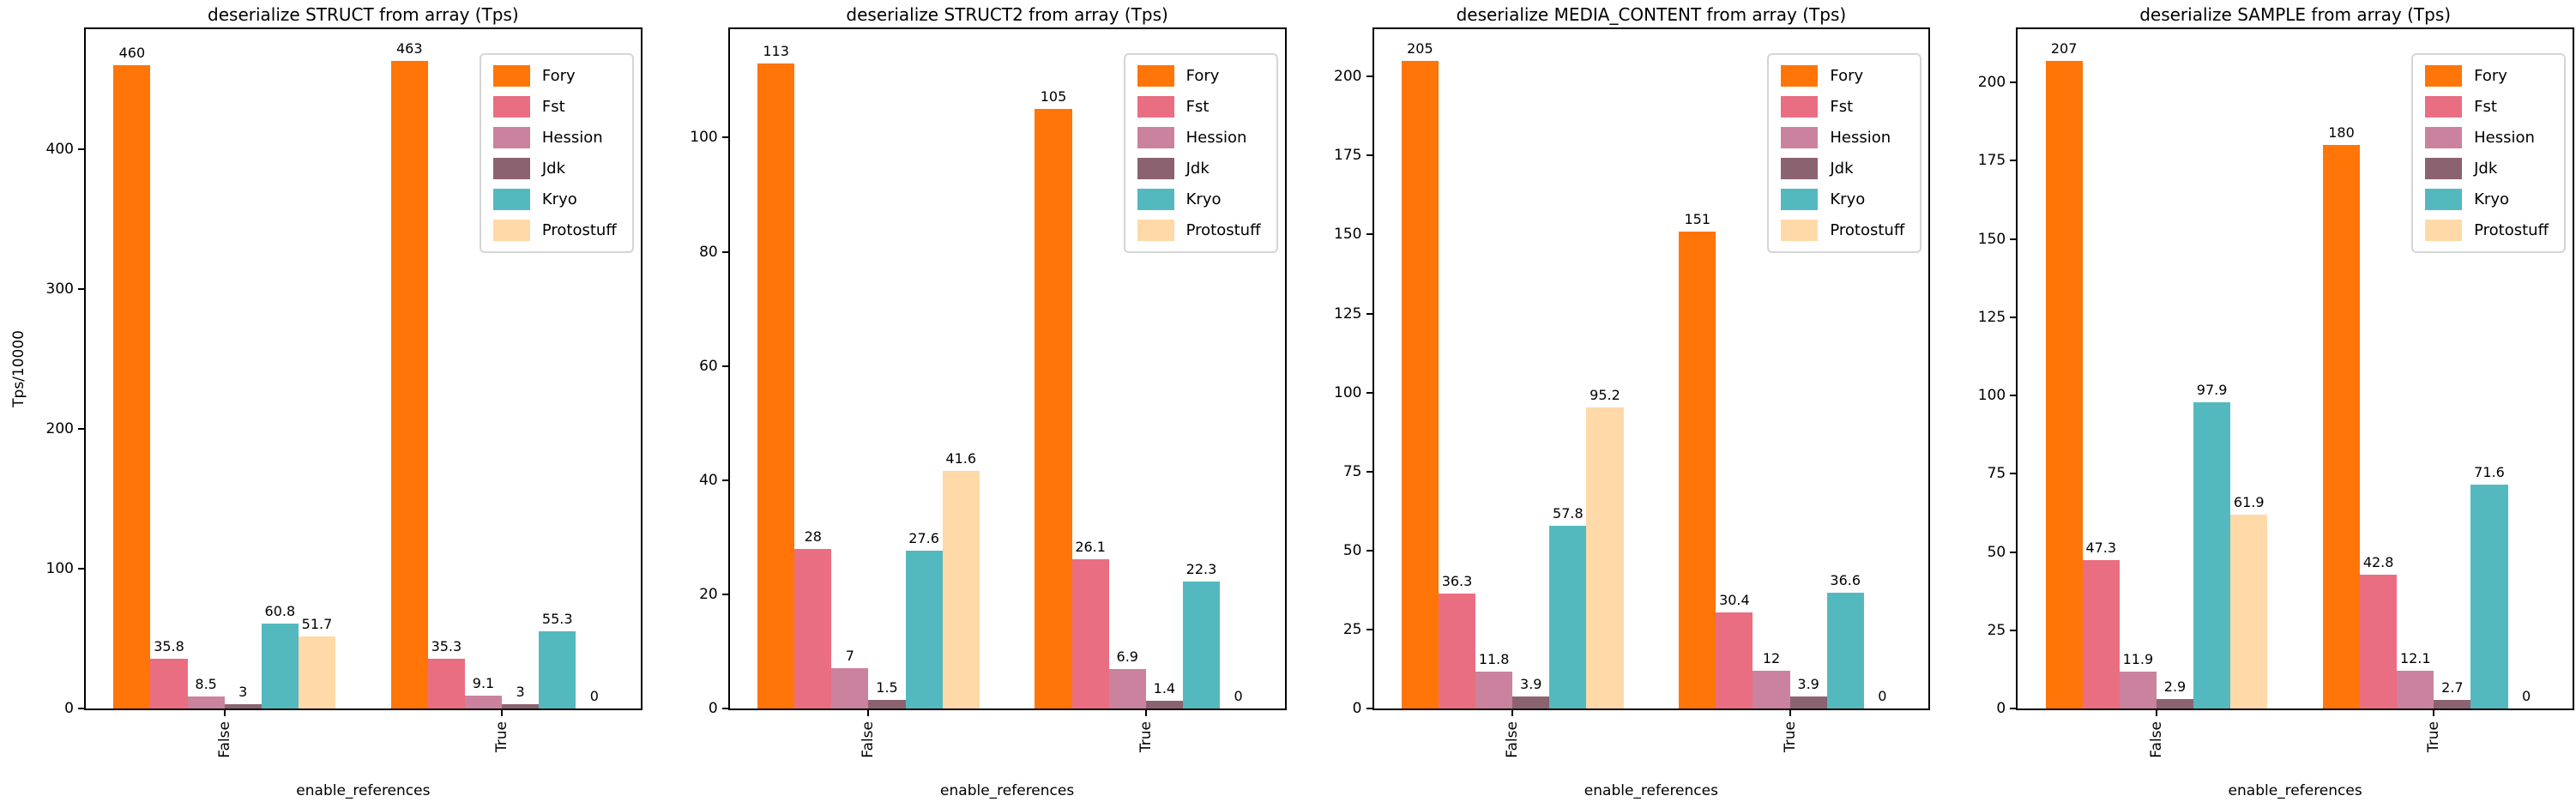 The width and height of the screenshot is (2576, 808). What do you see at coordinates (1352, 550) in the screenshot?
I see `y-tick-label: 50` at bounding box center [1352, 550].